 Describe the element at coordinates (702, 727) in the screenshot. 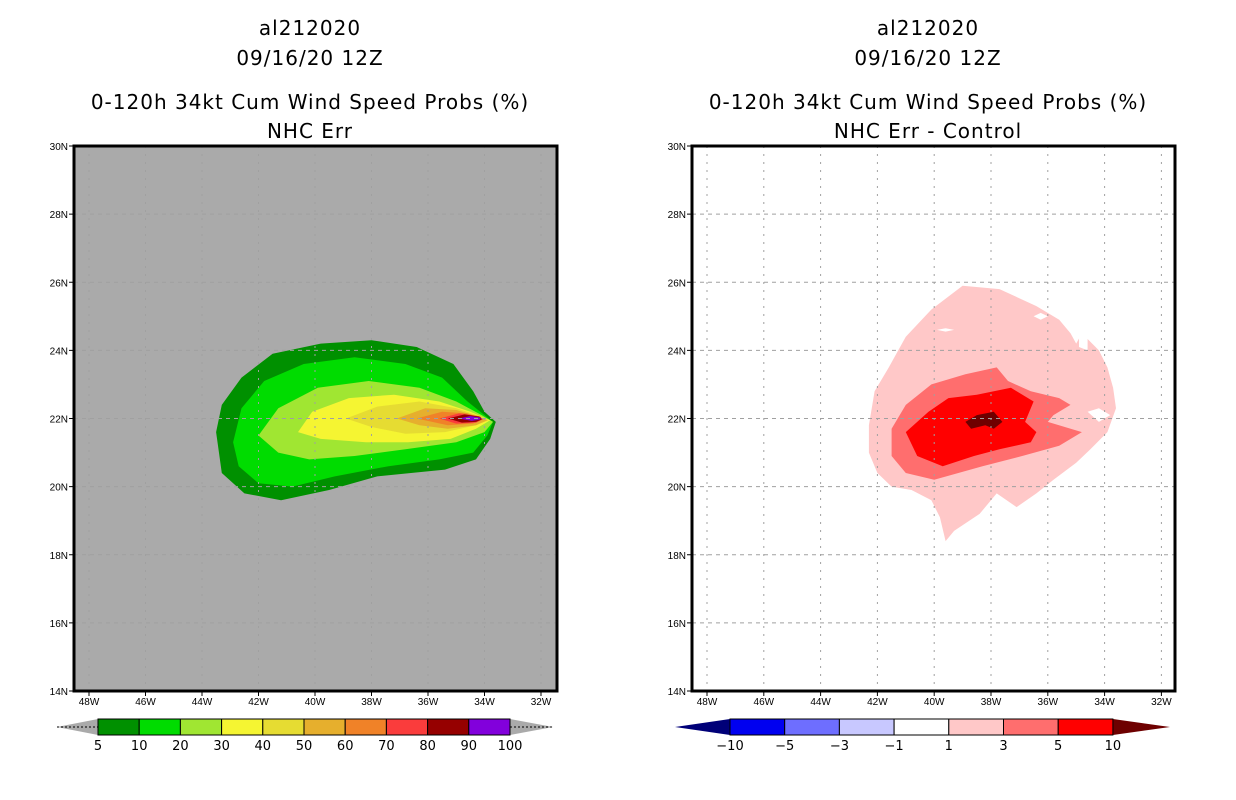

I see `colorbar-below-triangle` at that location.